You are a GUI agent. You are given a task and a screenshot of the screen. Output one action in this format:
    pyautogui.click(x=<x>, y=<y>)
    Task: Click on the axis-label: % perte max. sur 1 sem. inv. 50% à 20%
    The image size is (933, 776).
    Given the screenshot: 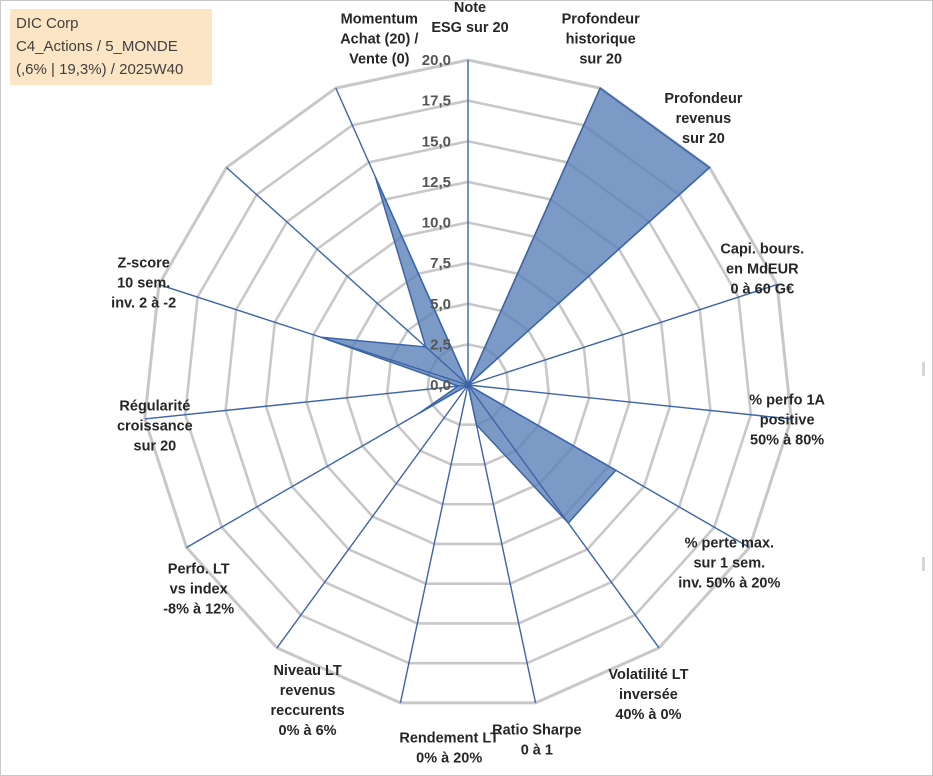 What is the action you would take?
    pyautogui.click(x=729, y=564)
    